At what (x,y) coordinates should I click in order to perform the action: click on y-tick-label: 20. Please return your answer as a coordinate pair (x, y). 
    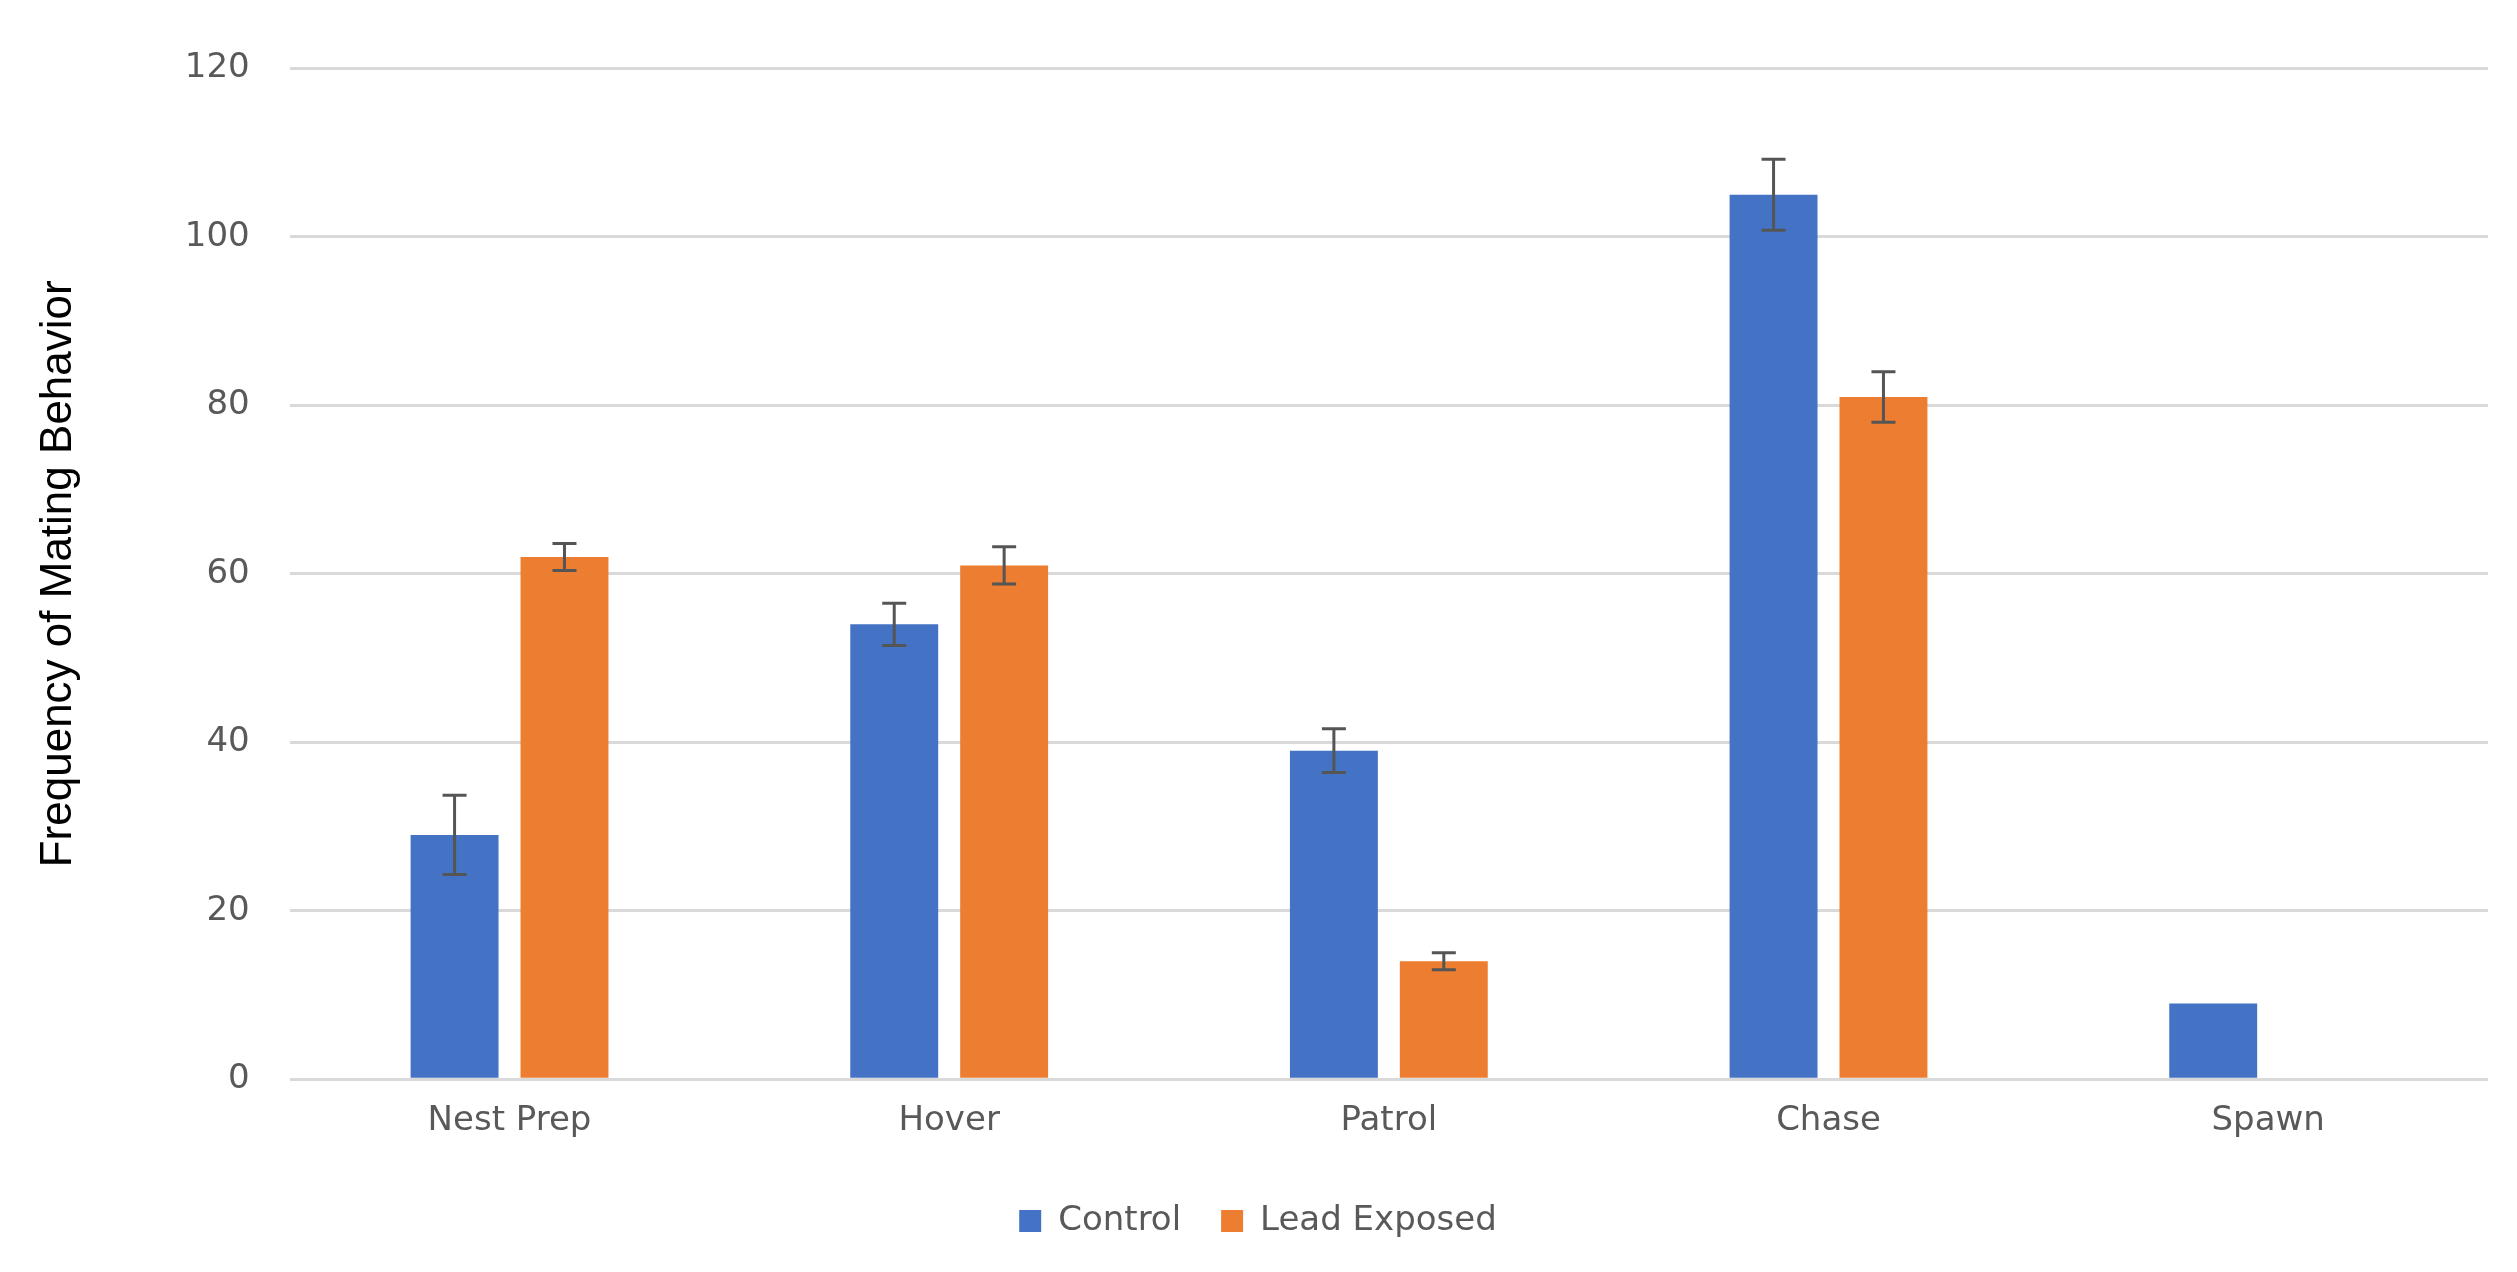
    Looking at the image, I should click on (228, 907).